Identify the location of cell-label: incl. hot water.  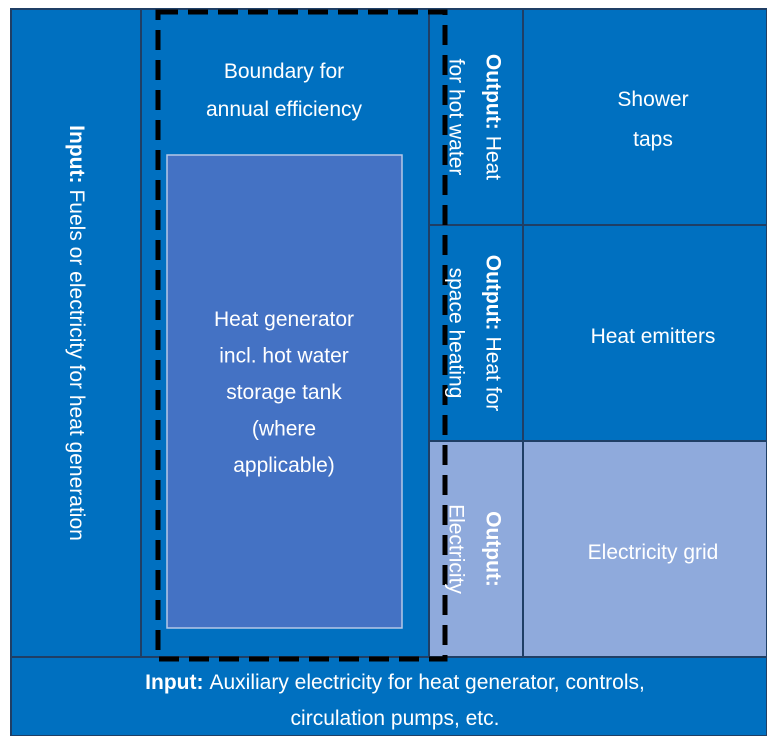
(284, 355).